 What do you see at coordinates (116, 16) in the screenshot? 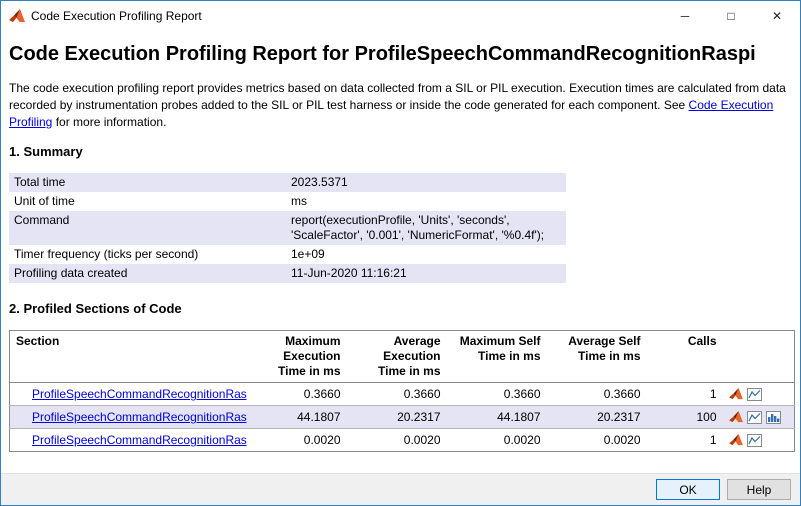
I see `window-title: Code Execution Profiling Report` at bounding box center [116, 16].